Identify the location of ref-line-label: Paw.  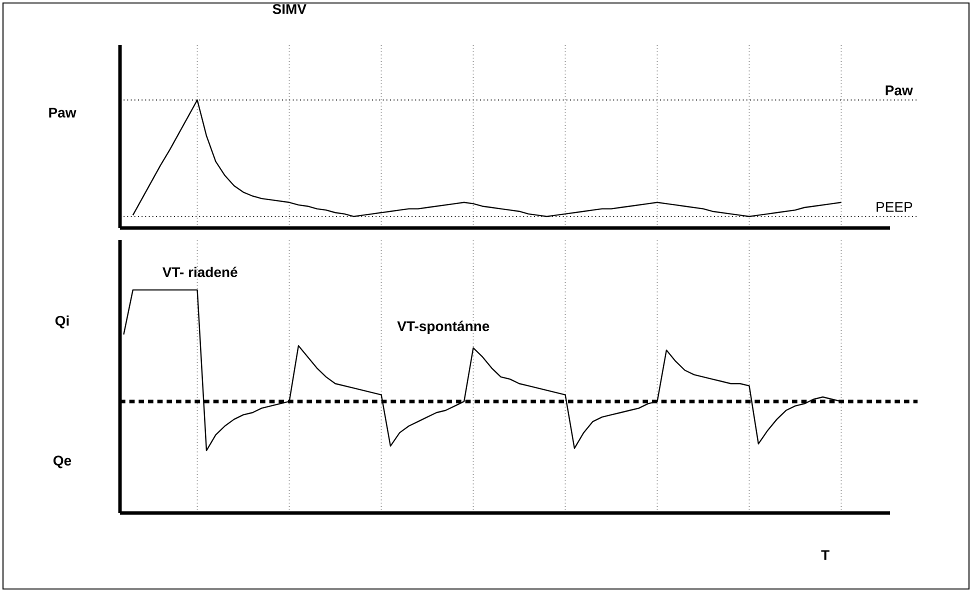
(899, 91).